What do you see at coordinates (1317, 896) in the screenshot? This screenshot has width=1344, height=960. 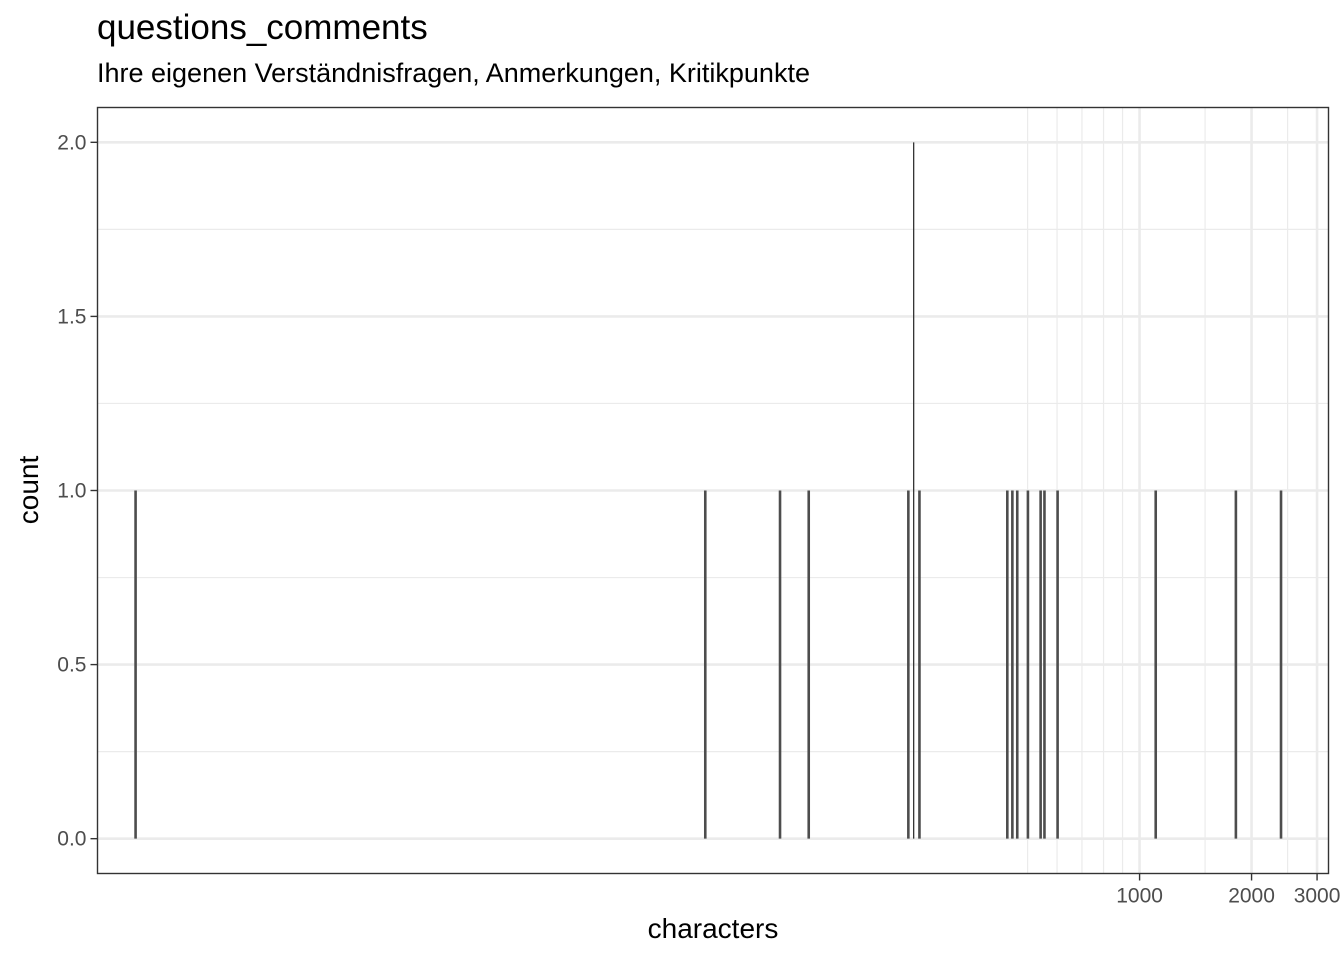 I see `x-tick-label: 3000` at bounding box center [1317, 896].